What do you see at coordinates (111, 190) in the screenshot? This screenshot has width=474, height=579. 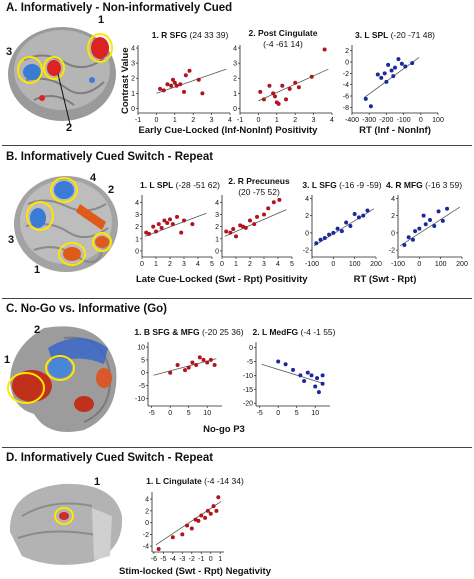 I see `callout-b2: 2` at bounding box center [111, 190].